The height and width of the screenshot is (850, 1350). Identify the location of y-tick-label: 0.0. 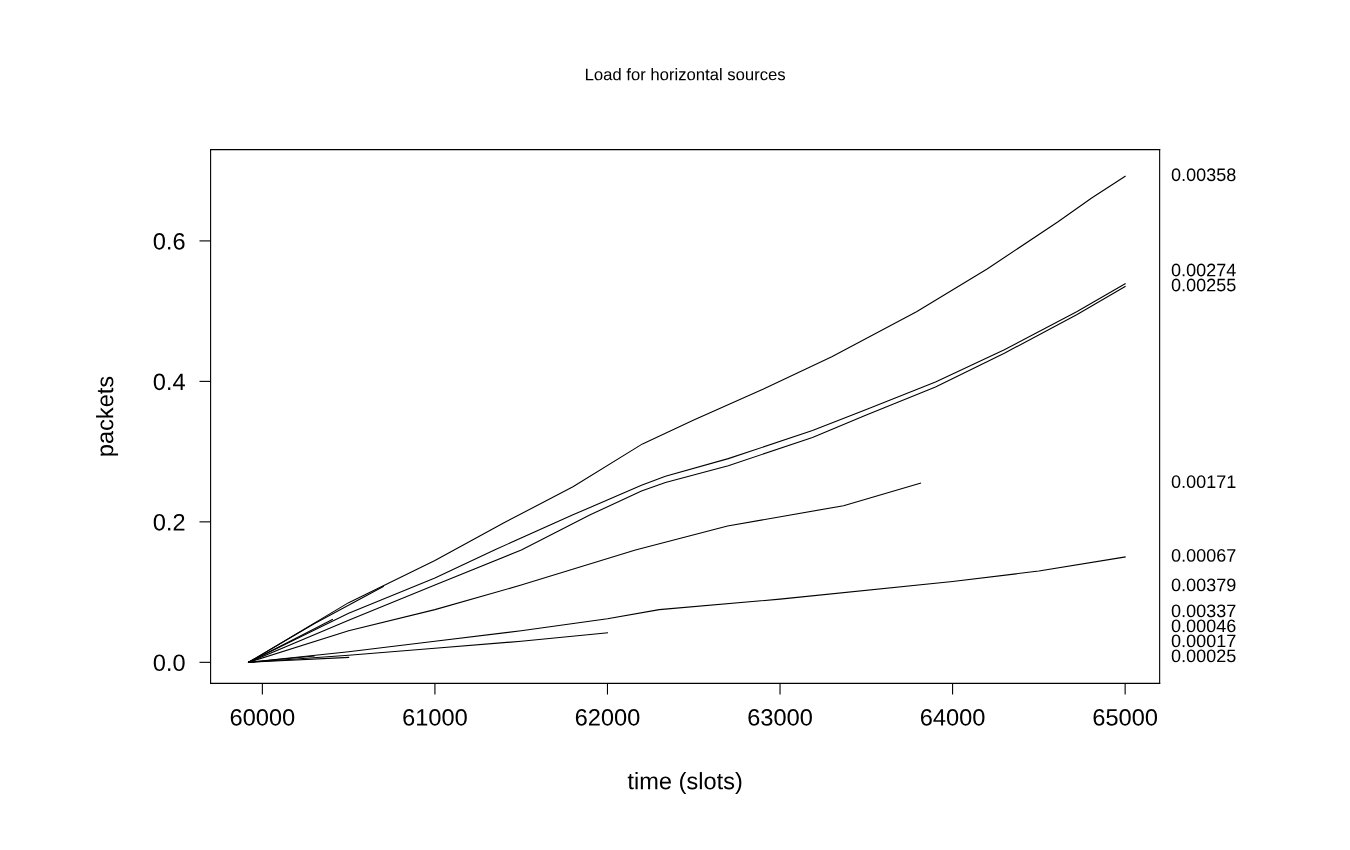
(169, 663).